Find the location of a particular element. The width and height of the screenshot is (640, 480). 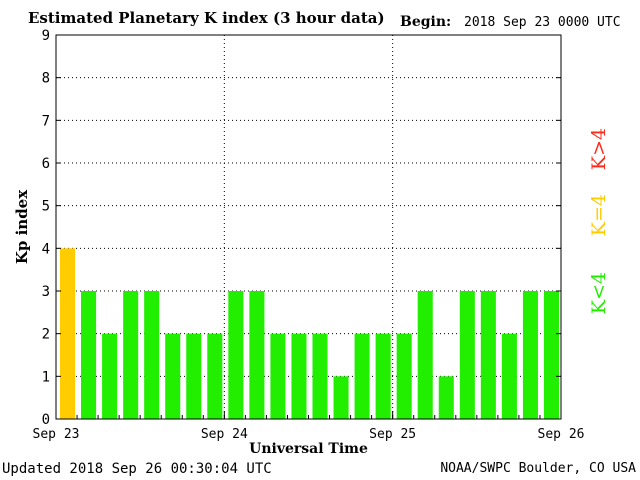

legend-k-less-4: K<4 is located at coordinates (599, 293).